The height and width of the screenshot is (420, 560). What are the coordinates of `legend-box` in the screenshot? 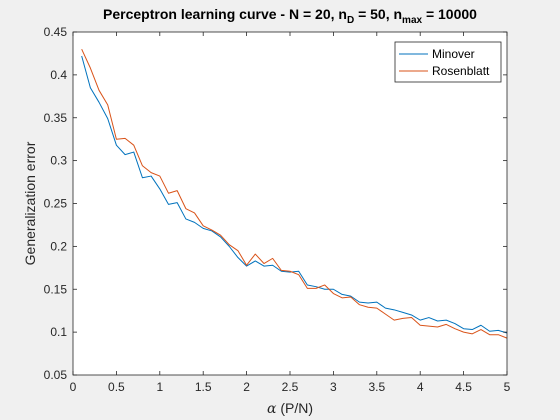 It's located at (448, 62).